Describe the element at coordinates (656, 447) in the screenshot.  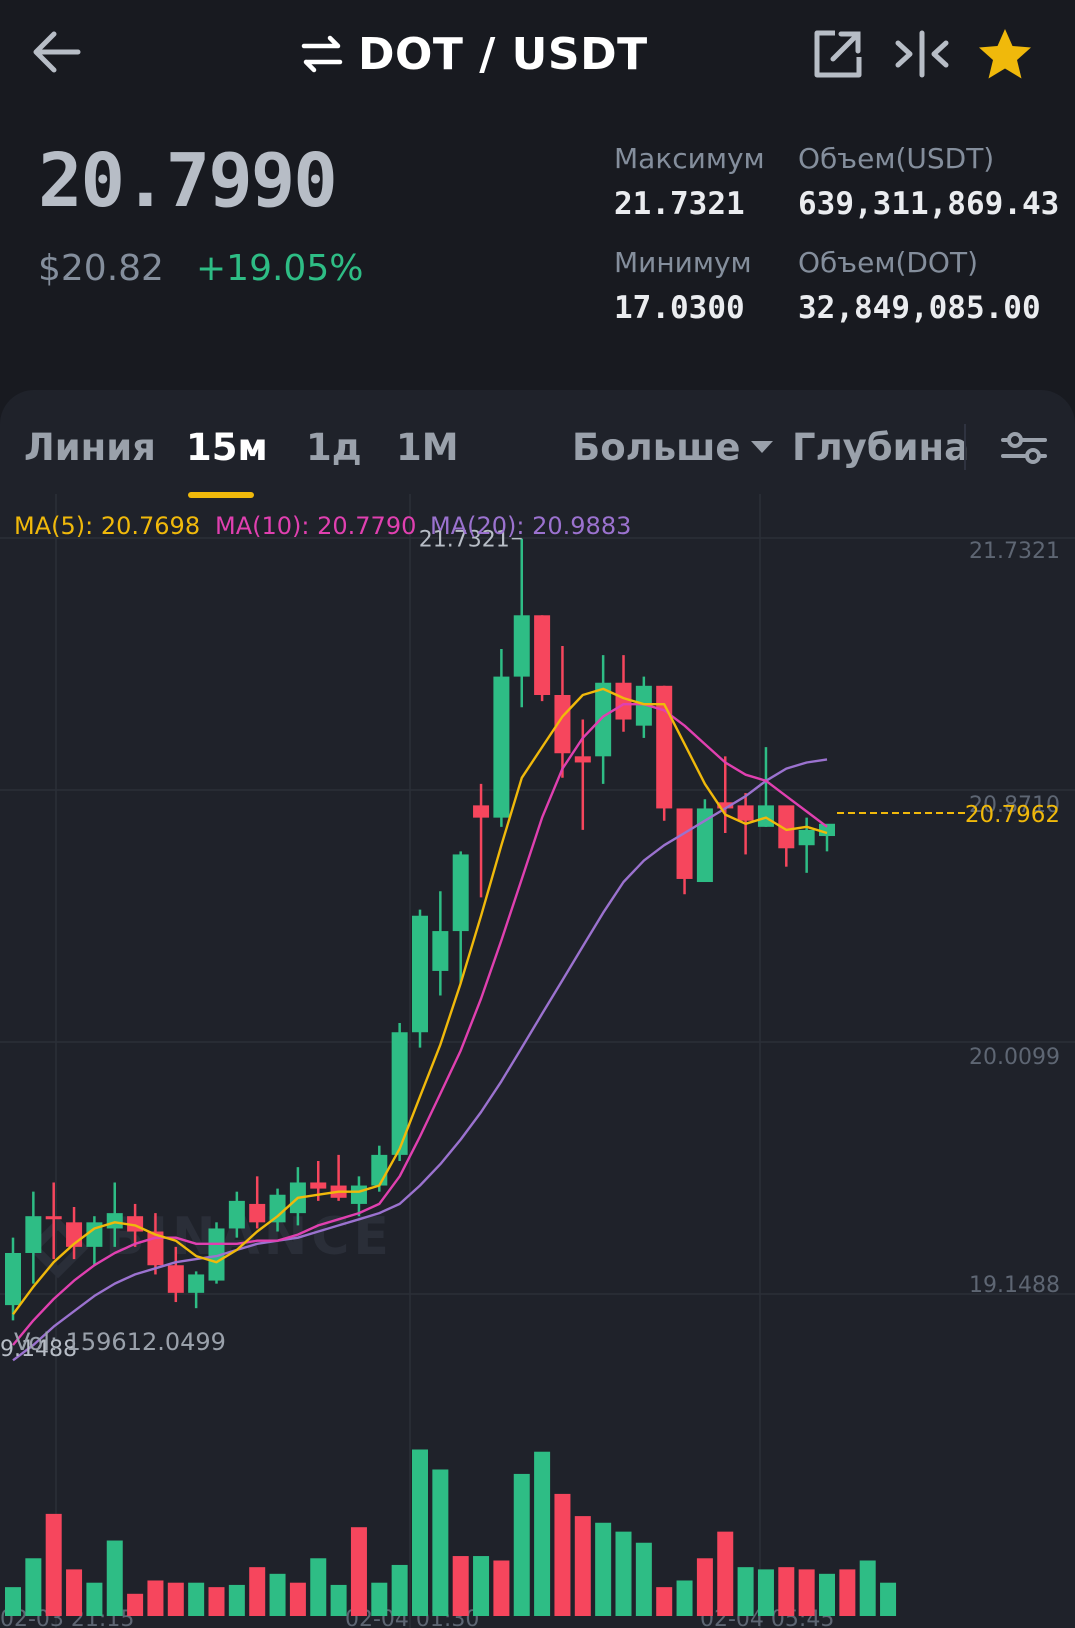
I see `tab-more-label: Больше` at that location.